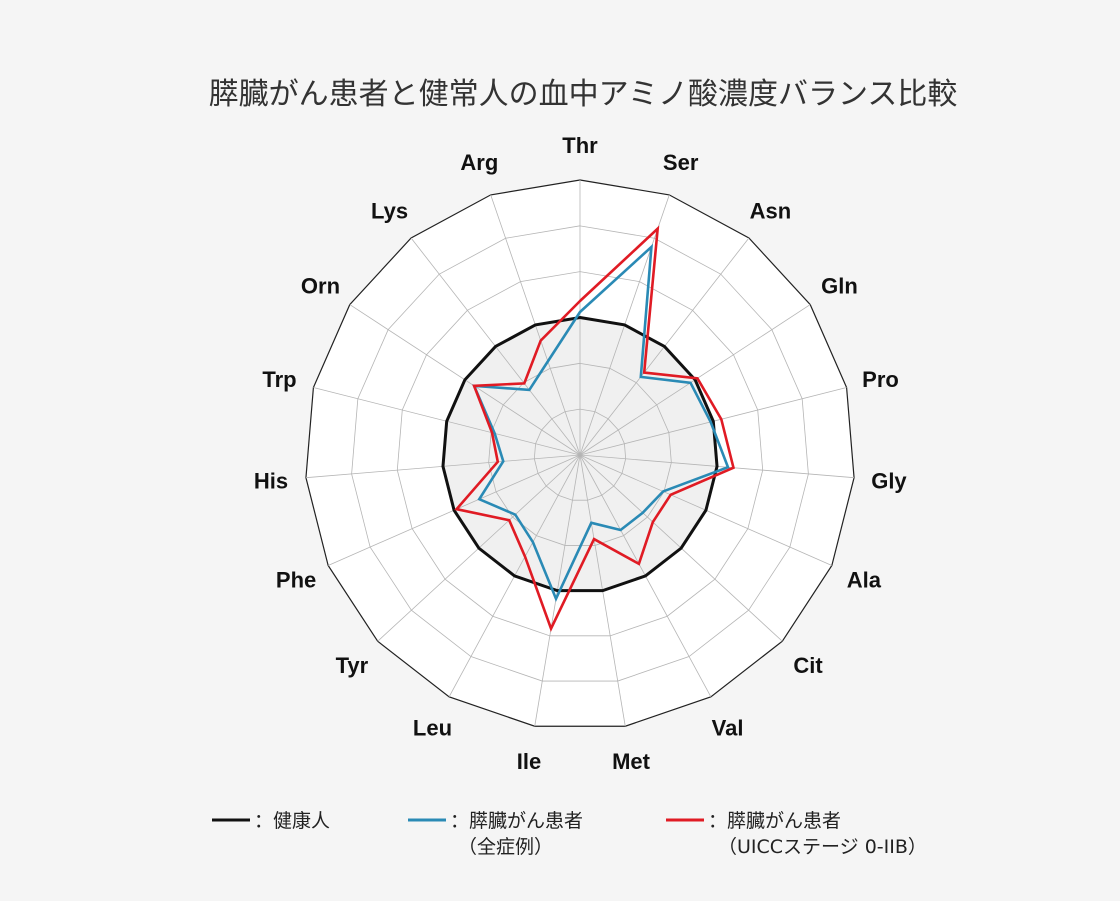 This screenshot has height=901, width=1120. Describe the element at coordinates (583, 94) in the screenshot. I see `chart-title: 膵臓がん患者と健常人の血中アミノ酸濃度バランス比較` at that location.